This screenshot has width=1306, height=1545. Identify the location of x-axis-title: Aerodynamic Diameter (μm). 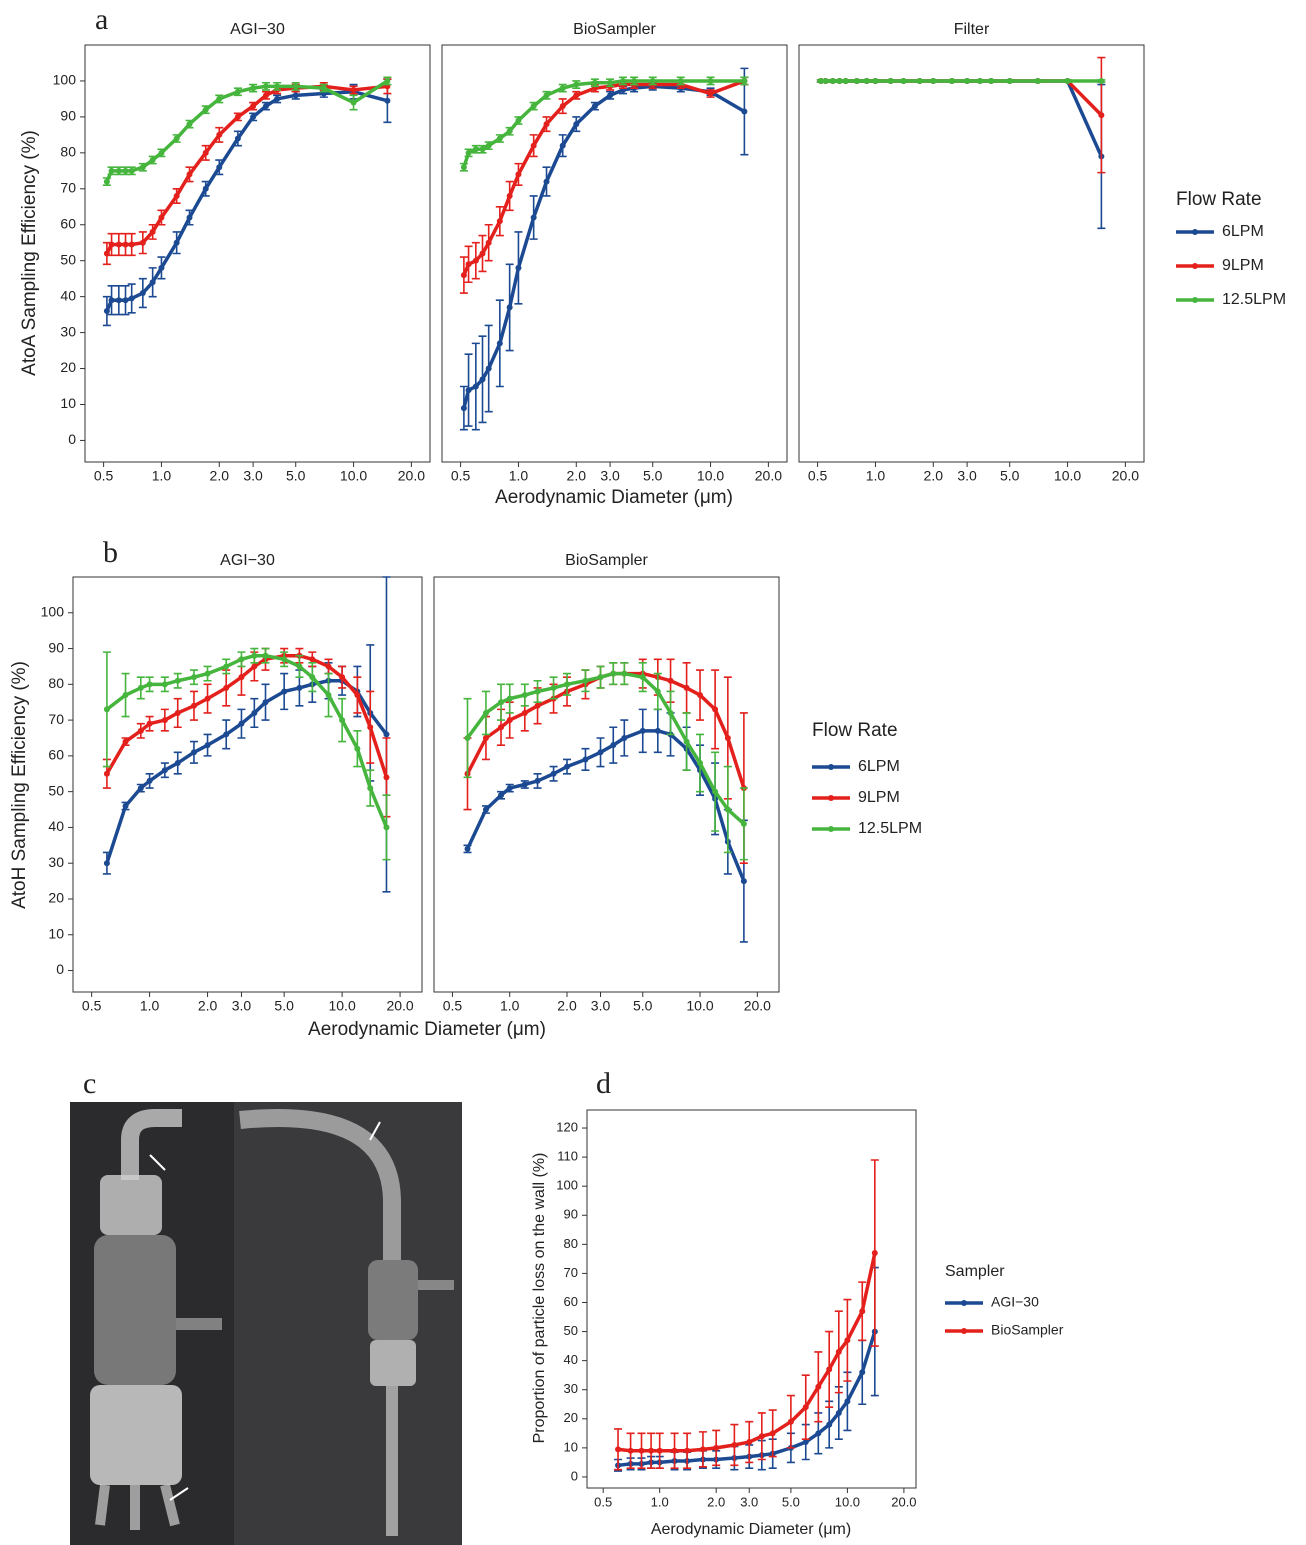
(614, 497).